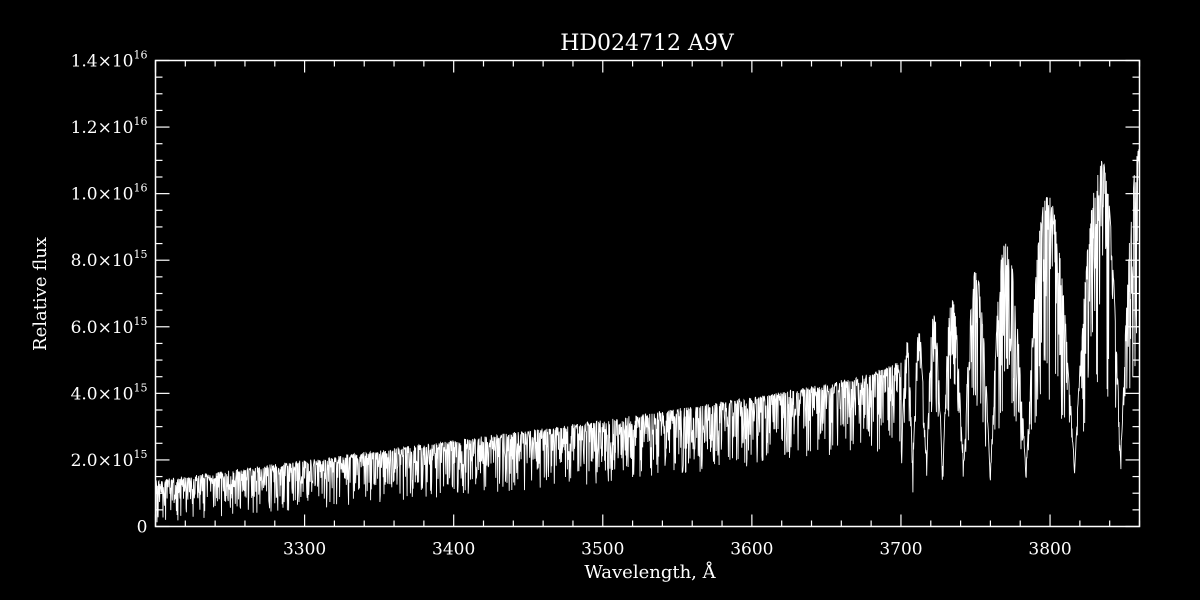  I want to click on y-tick-label: 8.0×10¹⁵, so click(109, 259).